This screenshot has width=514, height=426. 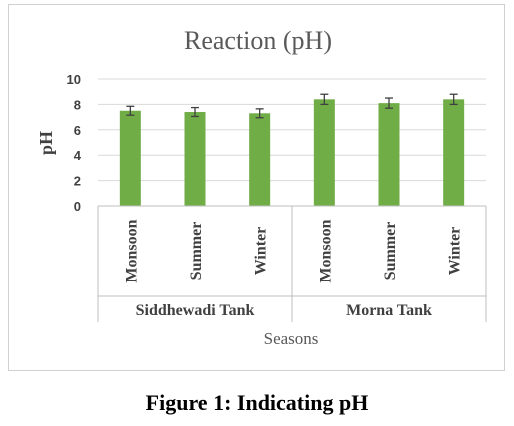 What do you see at coordinates (77, 206) in the screenshot?
I see `y-tick-label: 0` at bounding box center [77, 206].